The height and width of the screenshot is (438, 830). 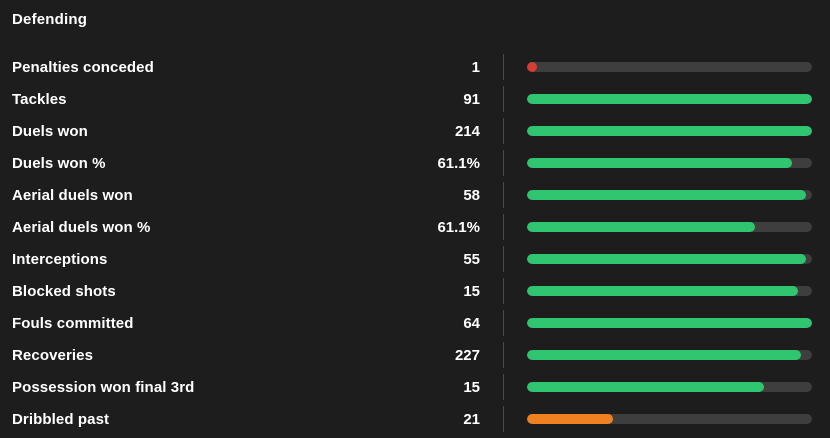 I want to click on stat-row: Aerial duels won 58, so click(x=415, y=195).